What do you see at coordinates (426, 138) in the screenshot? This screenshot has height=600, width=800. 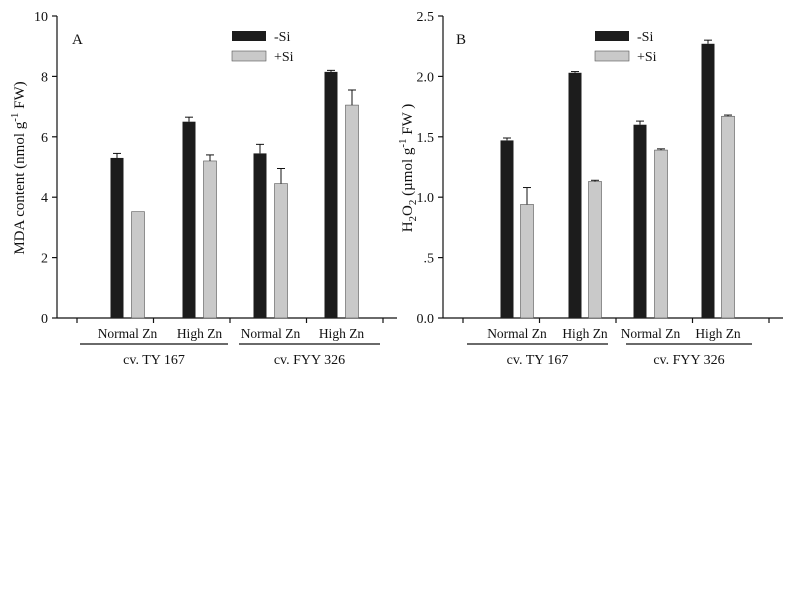 I see `panel-b-y-tick-label: 1.5` at bounding box center [426, 138].